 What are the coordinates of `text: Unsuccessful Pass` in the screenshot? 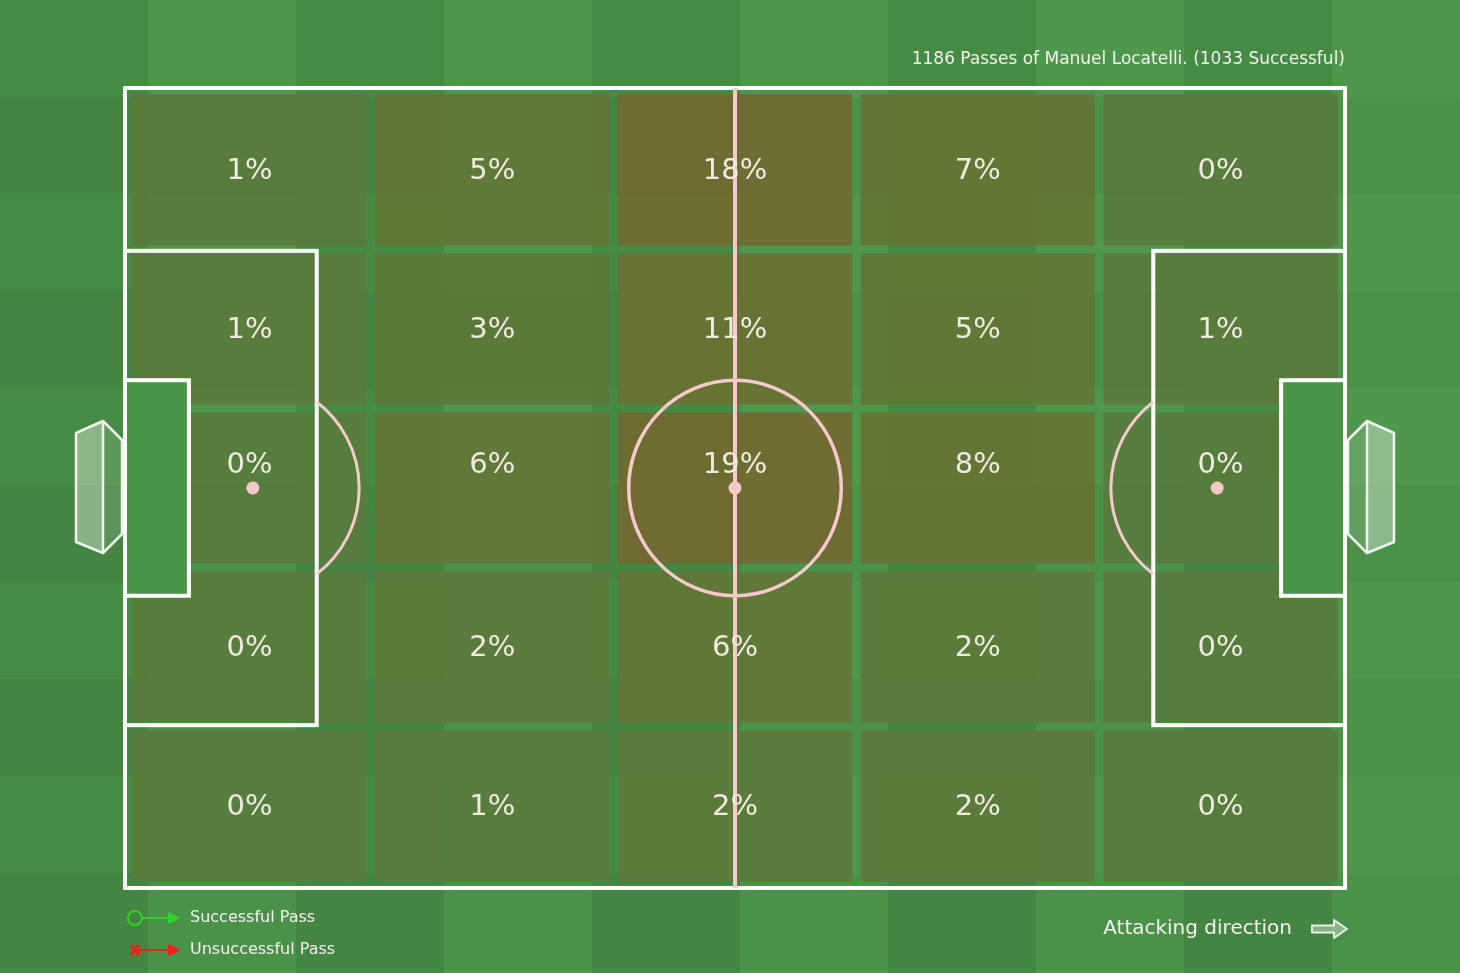 It's located at (263, 949).